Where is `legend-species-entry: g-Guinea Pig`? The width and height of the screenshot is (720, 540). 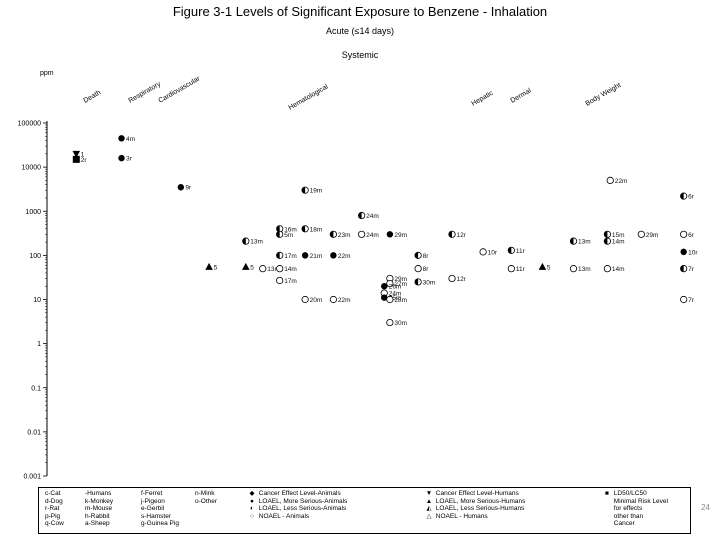
legend-species-entry: g-Guinea Pig is located at coordinates (160, 523).